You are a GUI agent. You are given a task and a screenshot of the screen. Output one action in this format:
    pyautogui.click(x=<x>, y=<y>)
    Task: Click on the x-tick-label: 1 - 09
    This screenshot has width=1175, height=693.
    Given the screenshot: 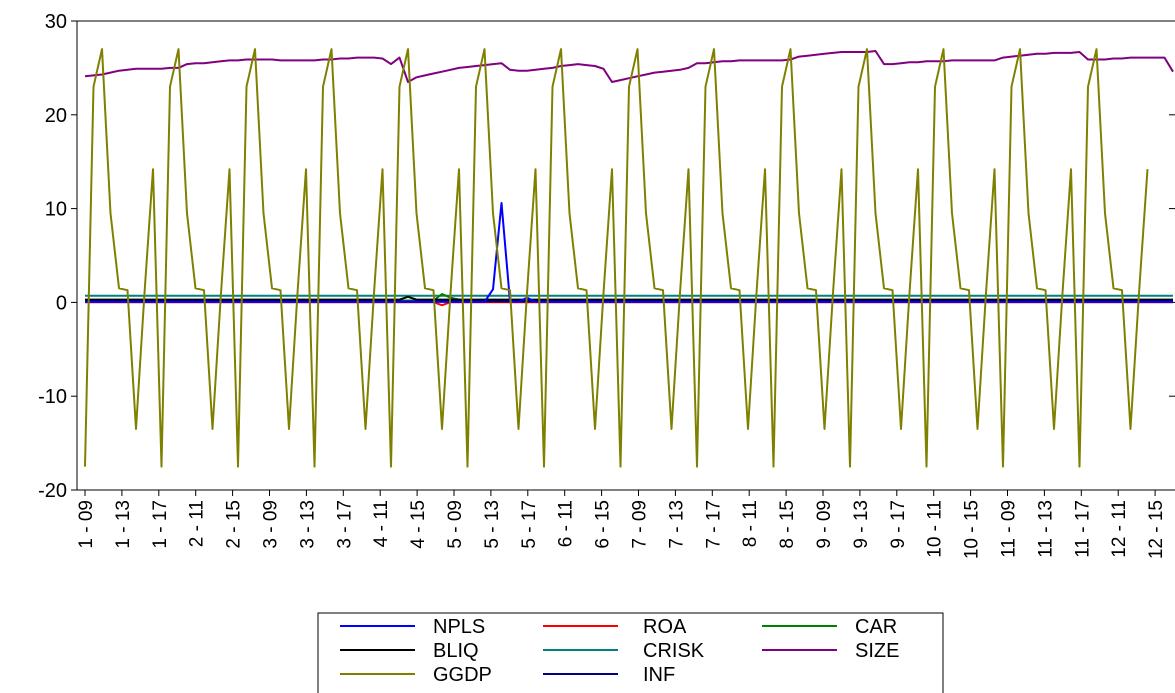 What is the action you would take?
    pyautogui.click(x=86, y=524)
    